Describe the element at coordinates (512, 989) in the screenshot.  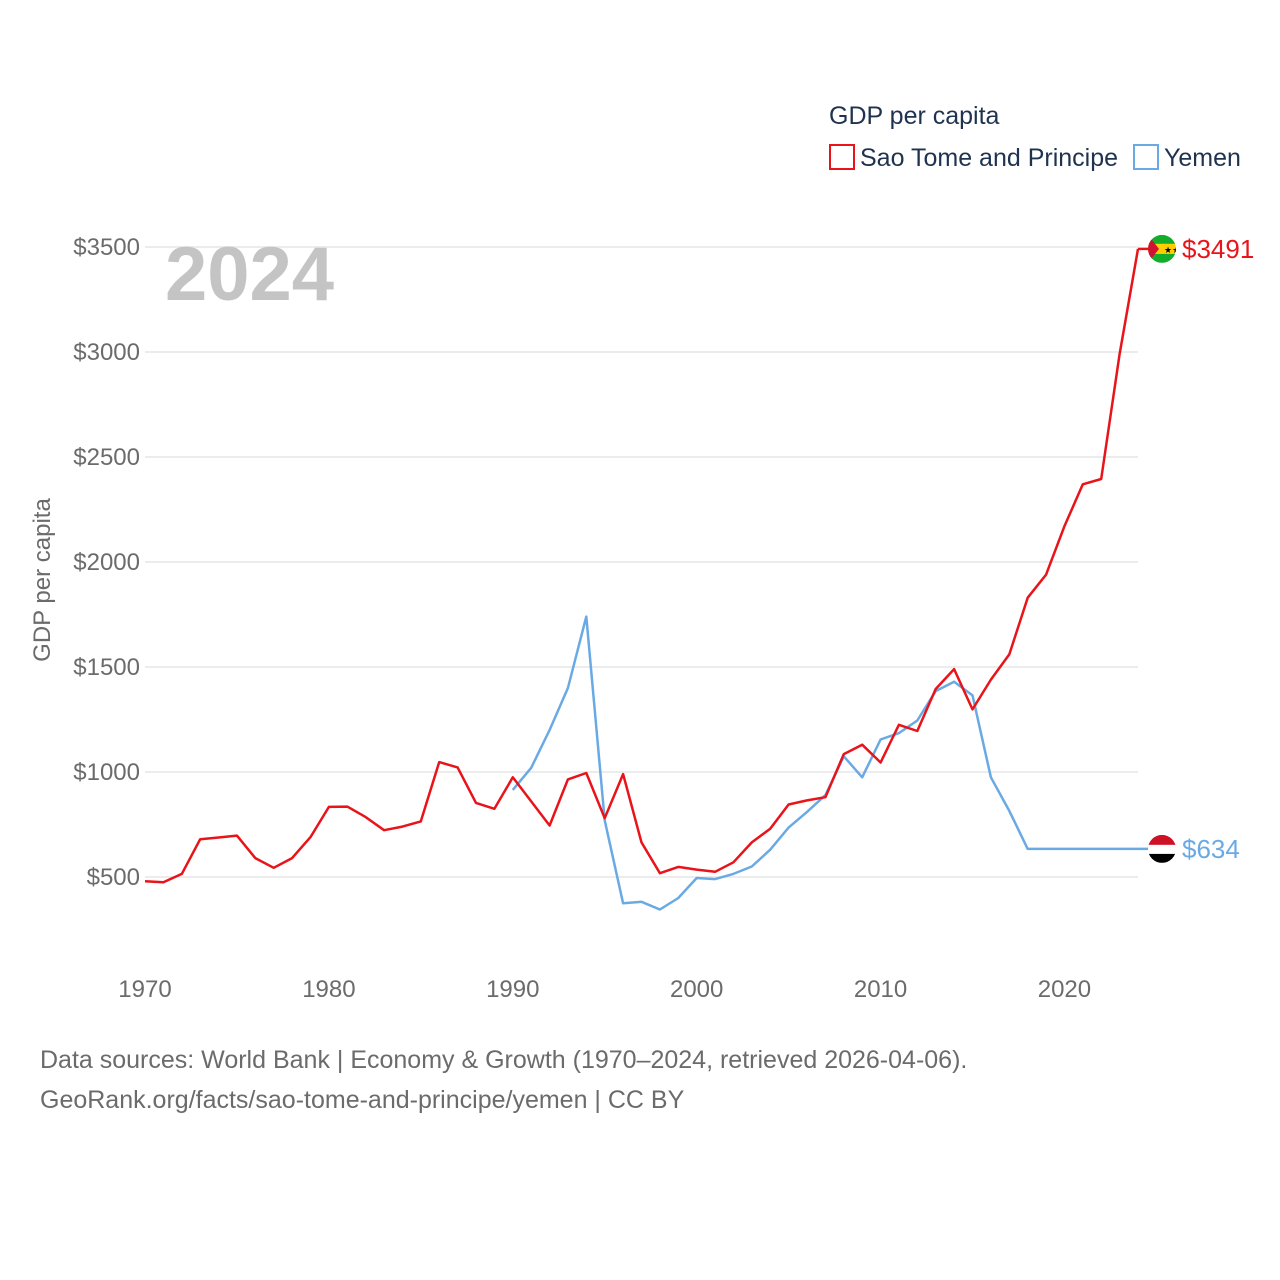
I see `x-tick-label: 1990` at that location.